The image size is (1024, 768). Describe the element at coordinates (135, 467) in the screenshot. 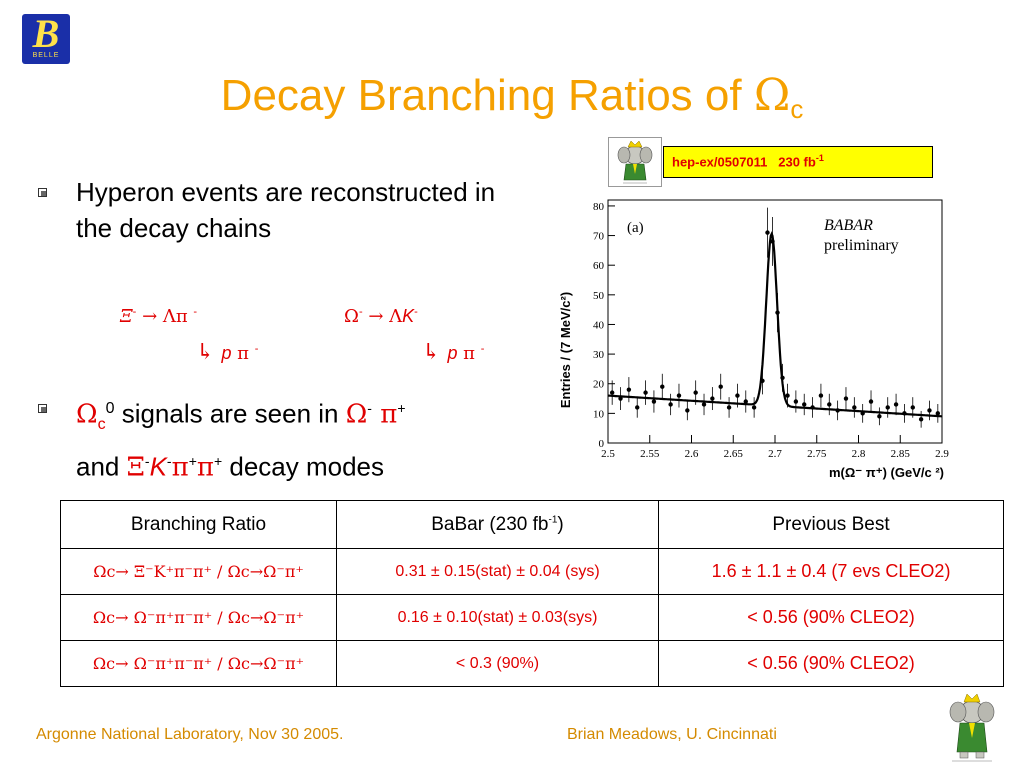

I see `mode2-xi: Ξ` at that location.